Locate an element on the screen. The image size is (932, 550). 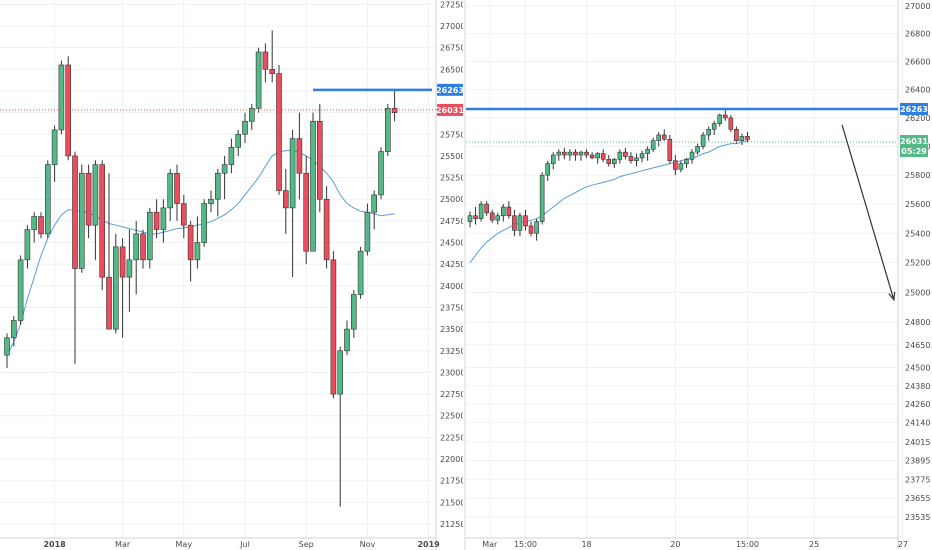
arrow-shaft is located at coordinates (868, 212).